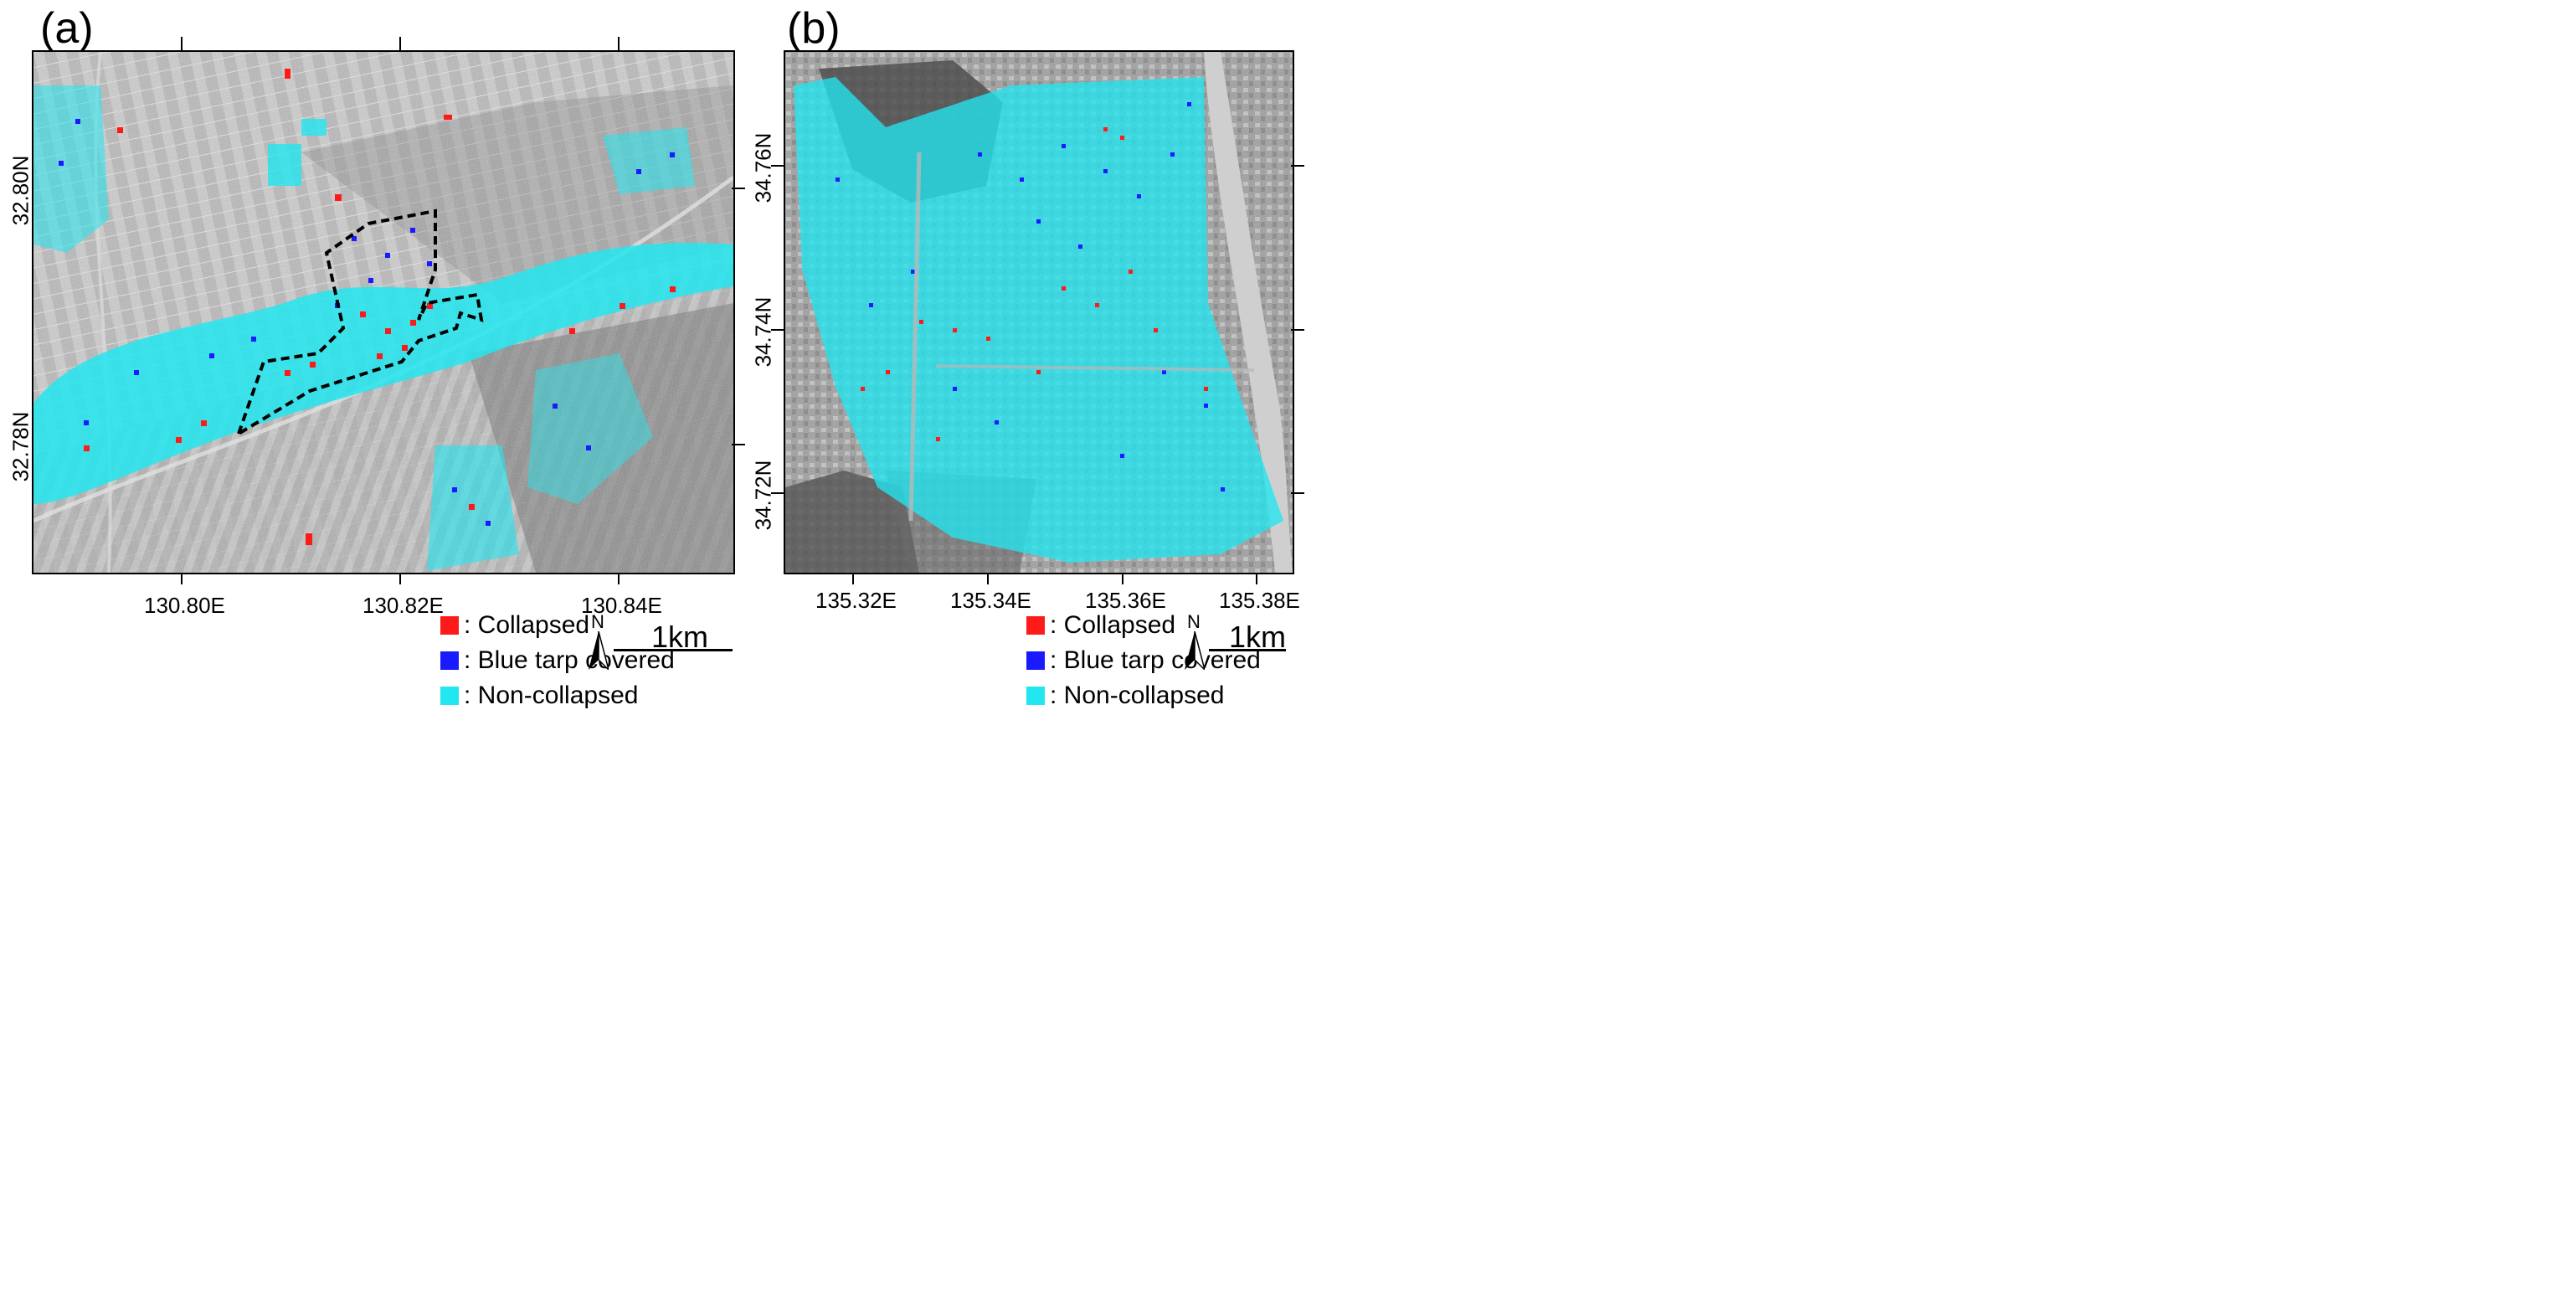 The height and width of the screenshot is (1312, 2576). Describe the element at coordinates (1194, 621) in the screenshot. I see `panel-b-north-label: N` at that location.